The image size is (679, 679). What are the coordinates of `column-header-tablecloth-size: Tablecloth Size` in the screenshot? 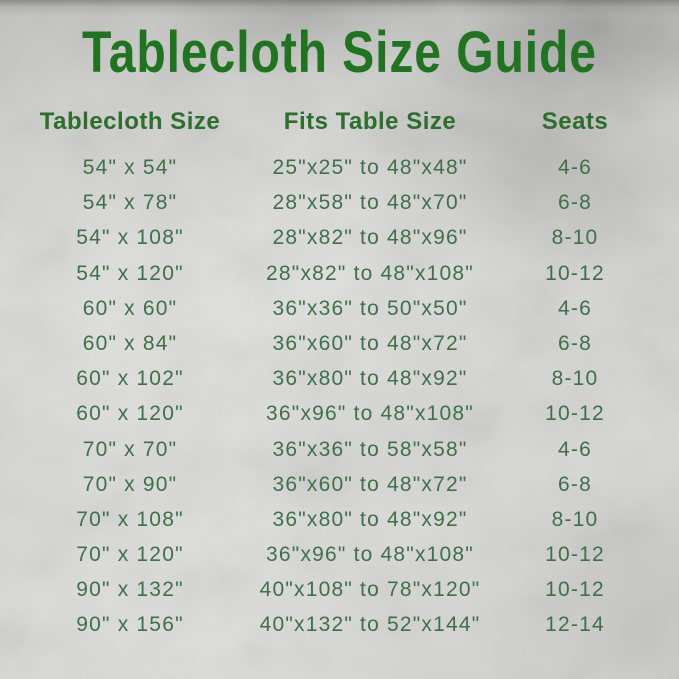 It's located at (130, 121).